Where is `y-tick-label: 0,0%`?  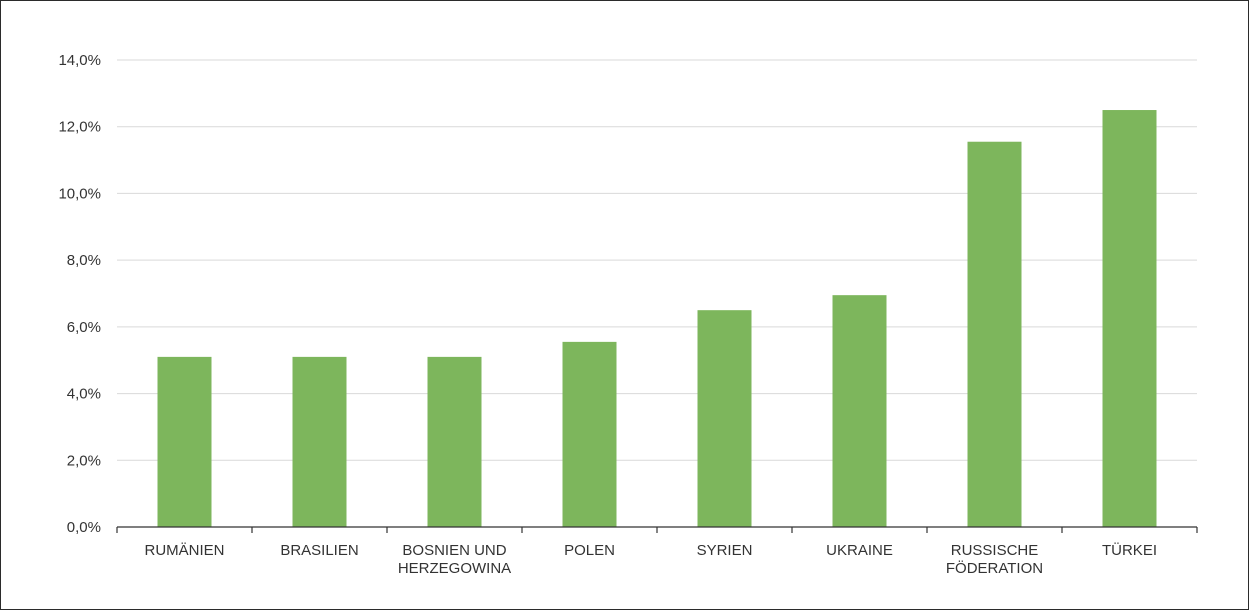
y-tick-label: 0,0% is located at coordinates (84, 527).